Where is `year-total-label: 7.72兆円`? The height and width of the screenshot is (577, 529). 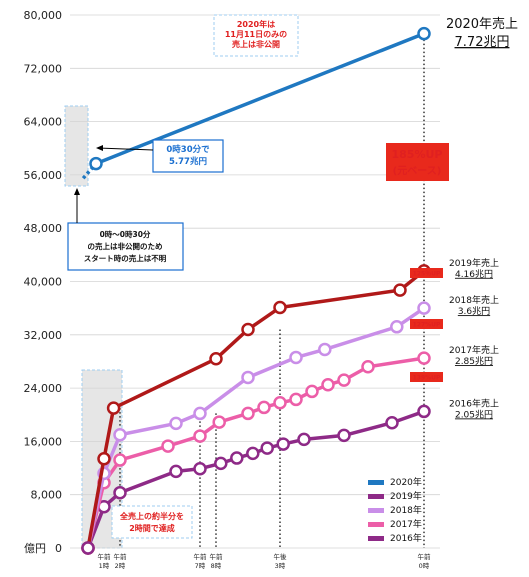
year-total-label: 7.72兆円 is located at coordinates (482, 42).